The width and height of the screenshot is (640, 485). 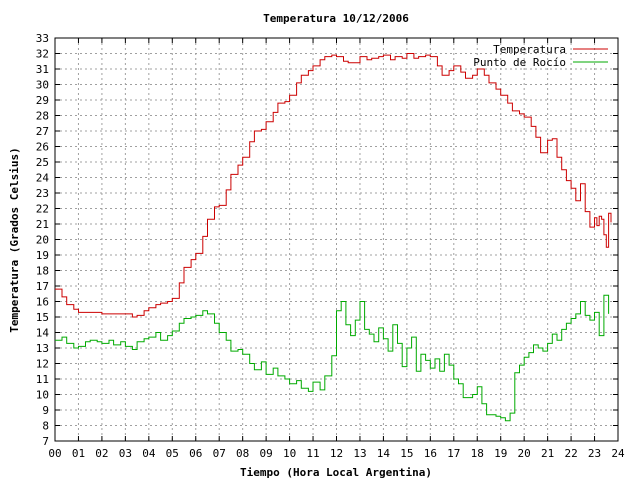 I want to click on x-tick-label: 10, so click(x=289, y=453).